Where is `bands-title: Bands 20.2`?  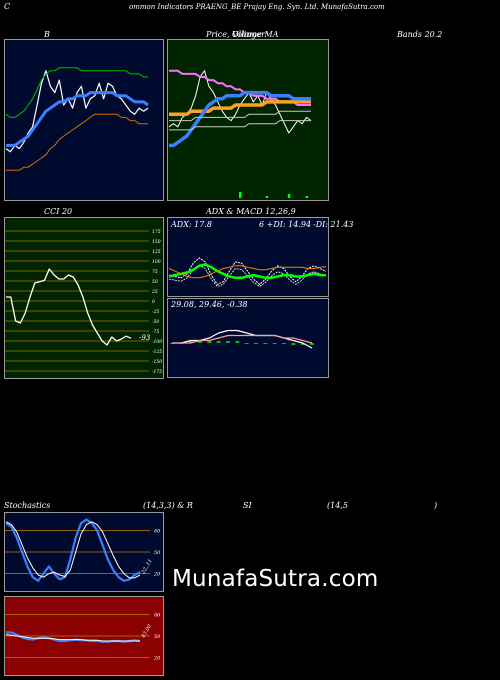
bands-title: Bands 20.2 is located at coordinates (420, 34).